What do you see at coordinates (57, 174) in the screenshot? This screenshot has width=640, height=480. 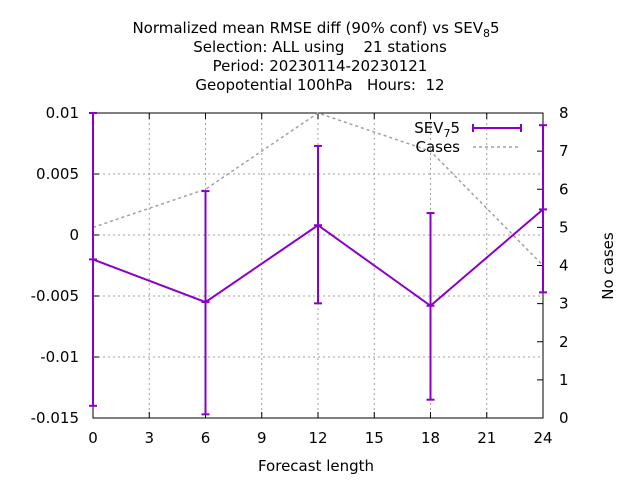 I see `y-tick-label: 0.005` at bounding box center [57, 174].